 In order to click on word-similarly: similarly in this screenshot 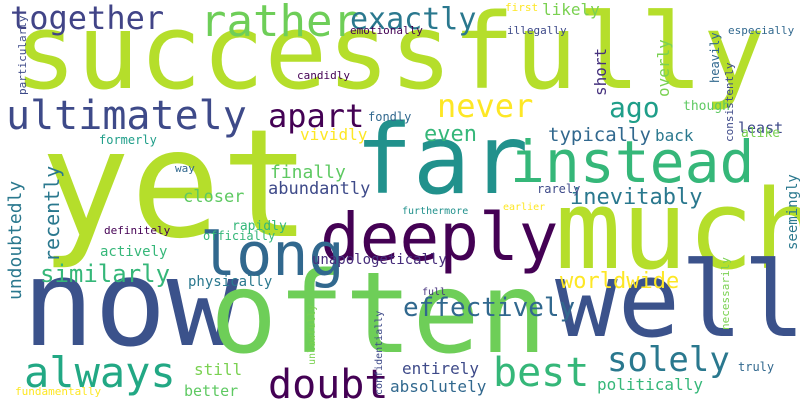, I will do `click(105, 274)`.